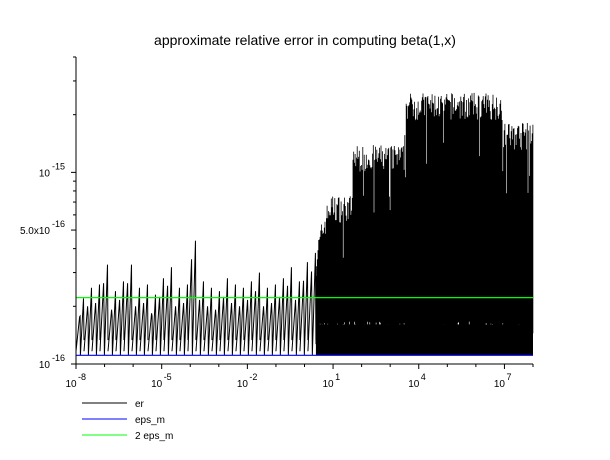 The height and width of the screenshot is (460, 610). What do you see at coordinates (154, 436) in the screenshot?
I see `legend-label: 2 eps_m` at bounding box center [154, 436].